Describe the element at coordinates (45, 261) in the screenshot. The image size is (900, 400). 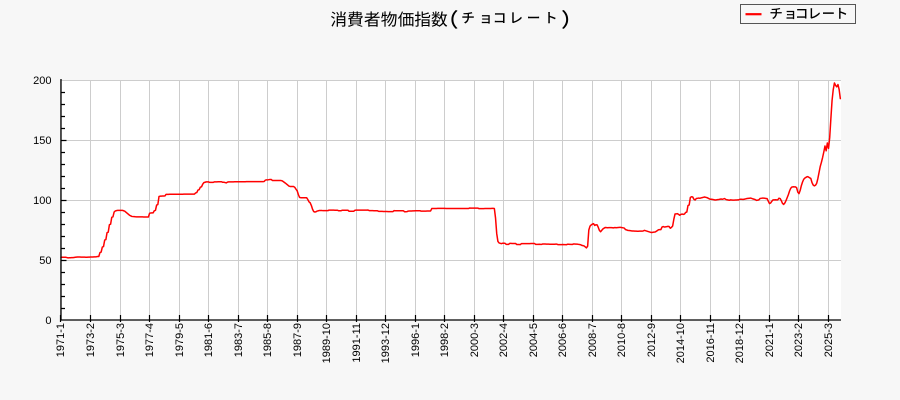
I see `svg-text: 50` at that location.